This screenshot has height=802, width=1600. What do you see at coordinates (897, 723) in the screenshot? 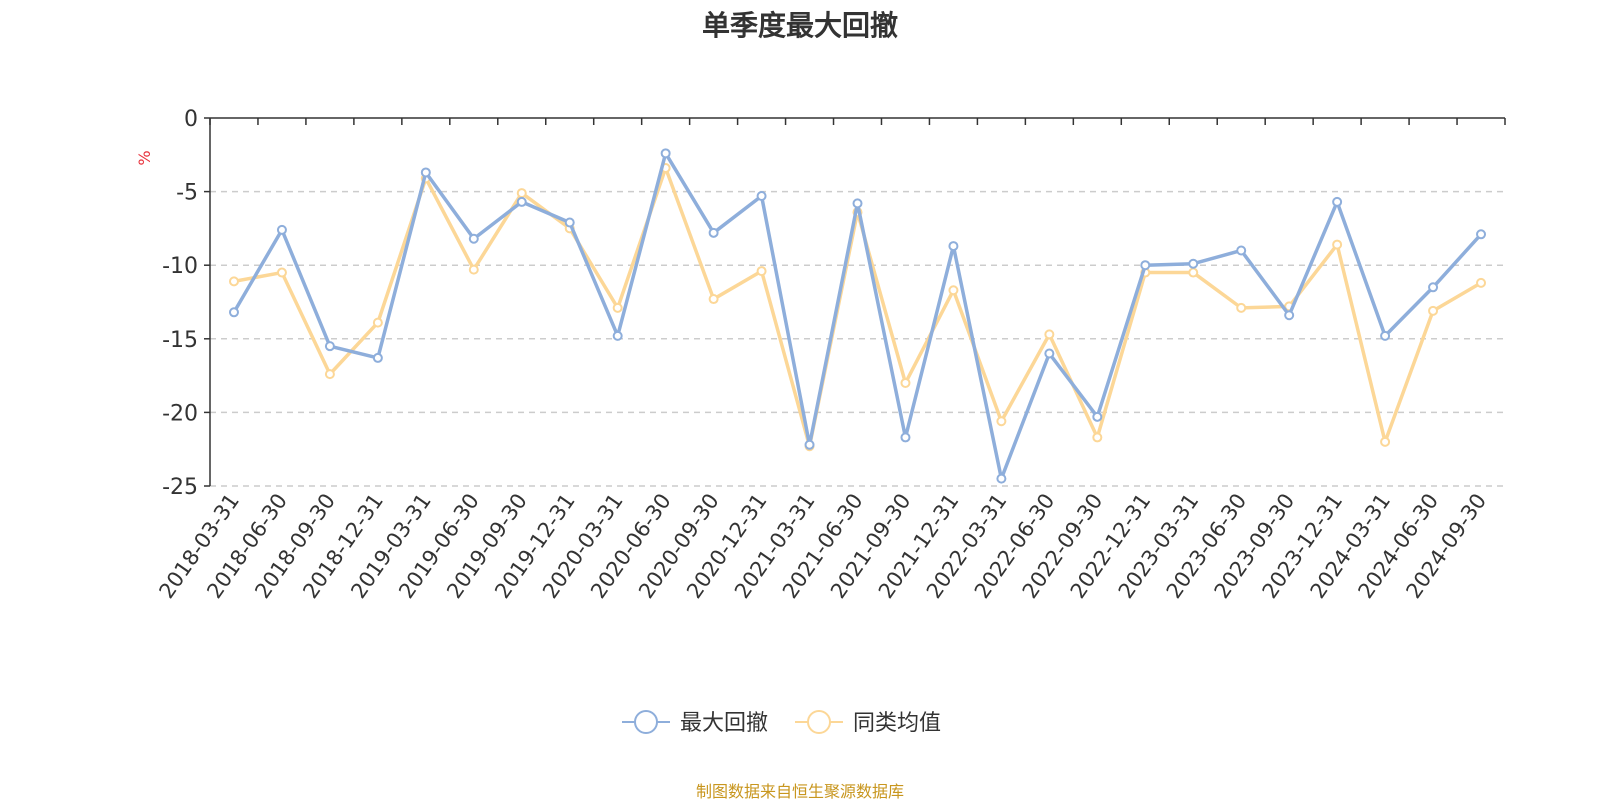
I see `legend-label: 同类均值` at bounding box center [897, 723].